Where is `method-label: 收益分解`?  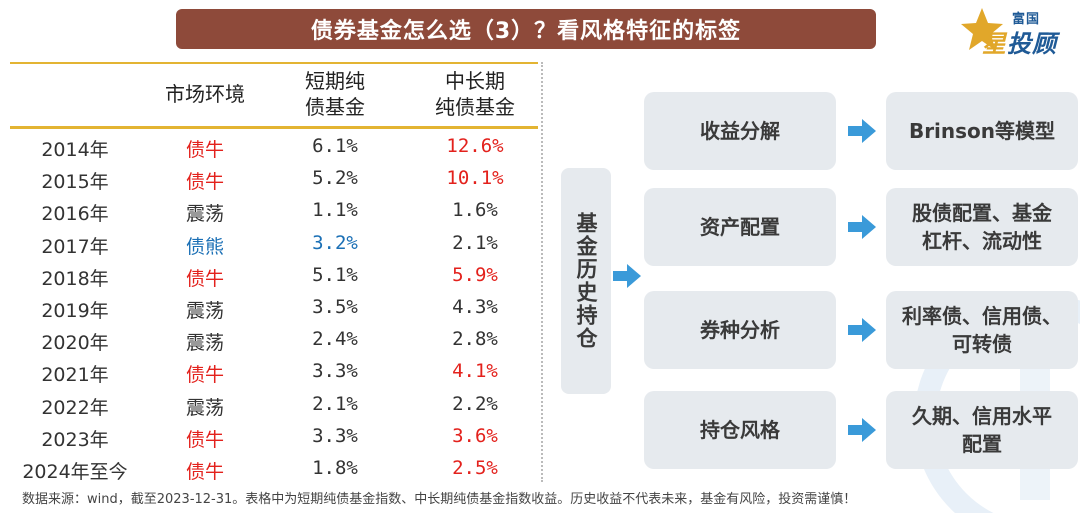 method-label: 收益分解 is located at coordinates (740, 131).